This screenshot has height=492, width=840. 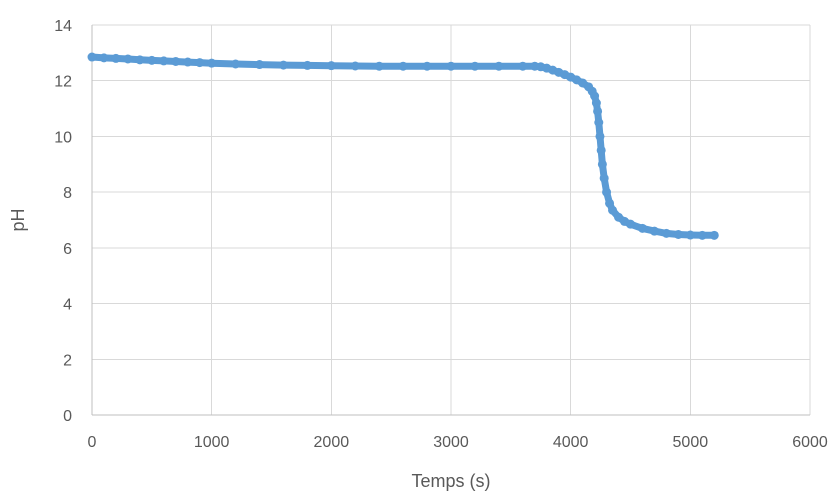 What do you see at coordinates (92, 442) in the screenshot?
I see `x-tick-label: 0` at bounding box center [92, 442].